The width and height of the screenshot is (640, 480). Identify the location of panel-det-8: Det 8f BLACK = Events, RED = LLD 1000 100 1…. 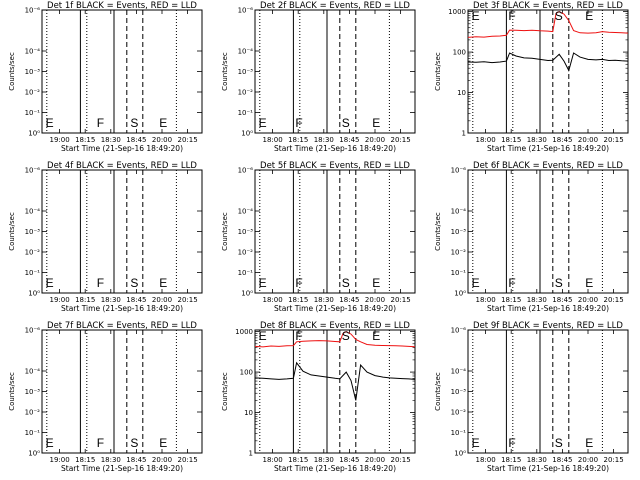
(318, 397).